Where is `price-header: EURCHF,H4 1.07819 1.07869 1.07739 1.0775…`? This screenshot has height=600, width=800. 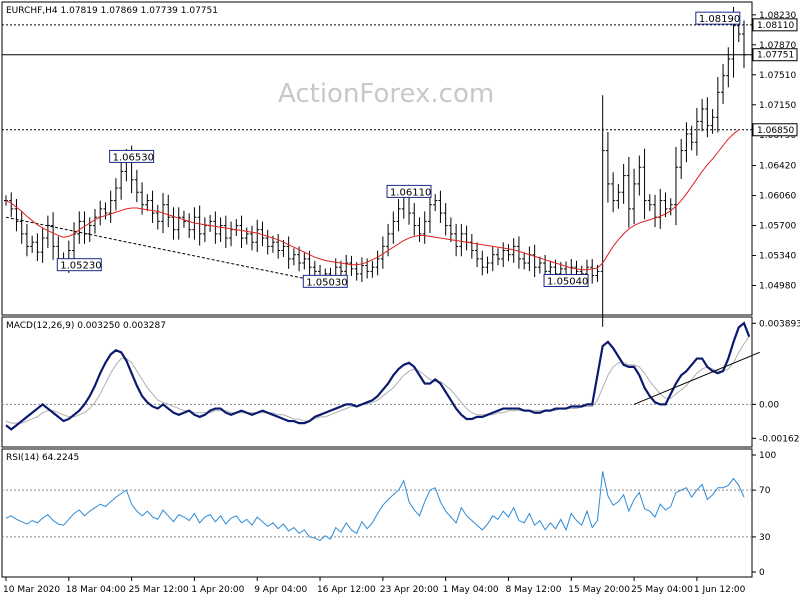 price-header: EURCHF,H4 1.07819 1.07869 1.07739 1.0775… is located at coordinates (112, 11).